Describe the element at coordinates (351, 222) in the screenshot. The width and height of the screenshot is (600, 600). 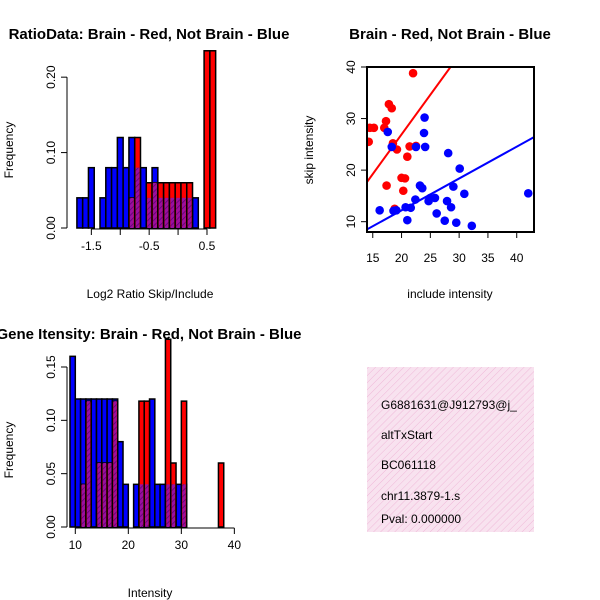
I see `scatter-y-tick-label: 10` at that location.